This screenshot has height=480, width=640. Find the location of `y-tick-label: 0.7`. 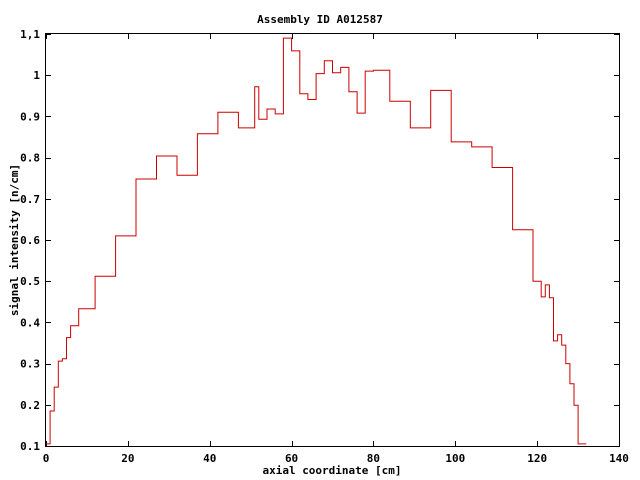

y-tick-label: 0.7 is located at coordinates (30, 199).